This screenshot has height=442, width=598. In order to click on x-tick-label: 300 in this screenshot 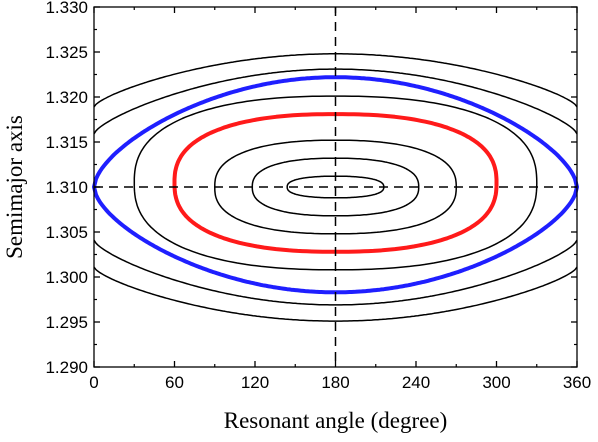, I will do `click(496, 382)`.